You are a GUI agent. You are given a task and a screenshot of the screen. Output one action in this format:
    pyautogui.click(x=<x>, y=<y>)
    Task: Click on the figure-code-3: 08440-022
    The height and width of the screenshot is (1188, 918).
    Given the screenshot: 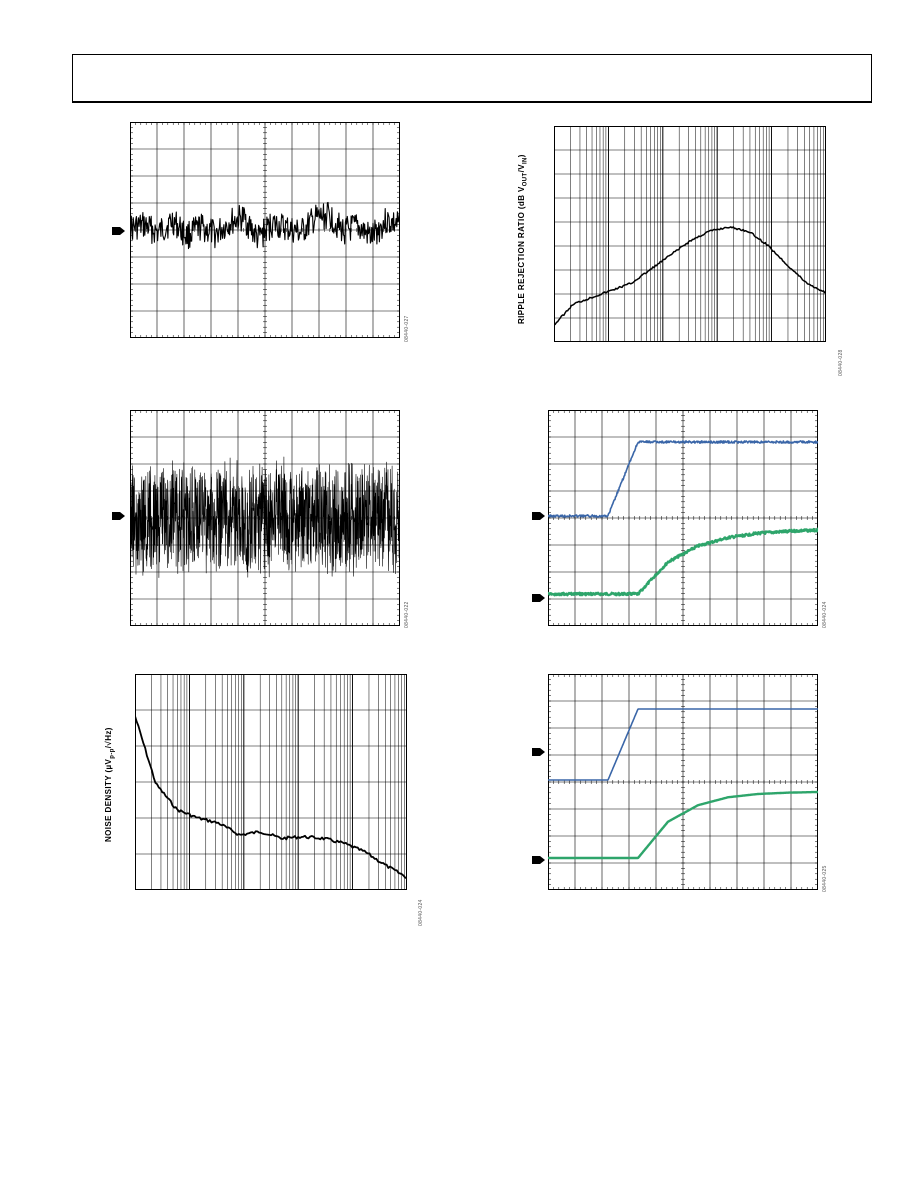 What is the action you would take?
    pyautogui.click(x=407, y=614)
    